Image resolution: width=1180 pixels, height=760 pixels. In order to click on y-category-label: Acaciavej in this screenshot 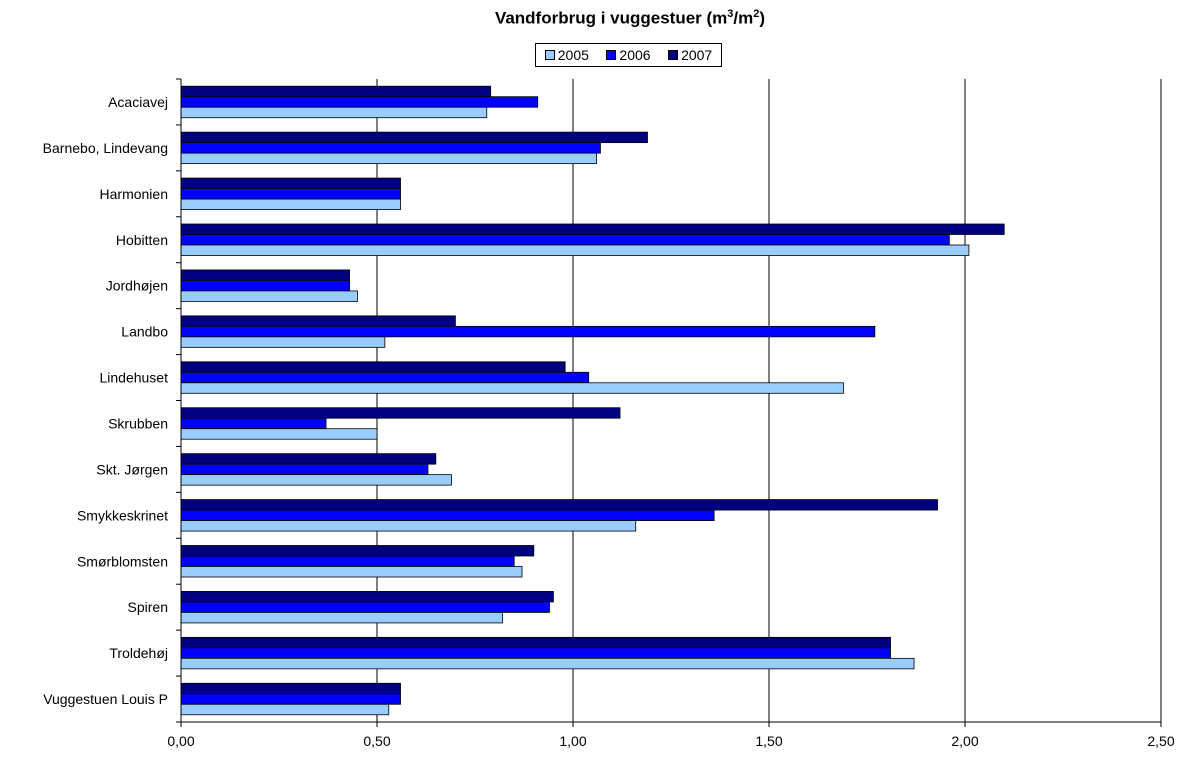, I will do `click(138, 102)`.